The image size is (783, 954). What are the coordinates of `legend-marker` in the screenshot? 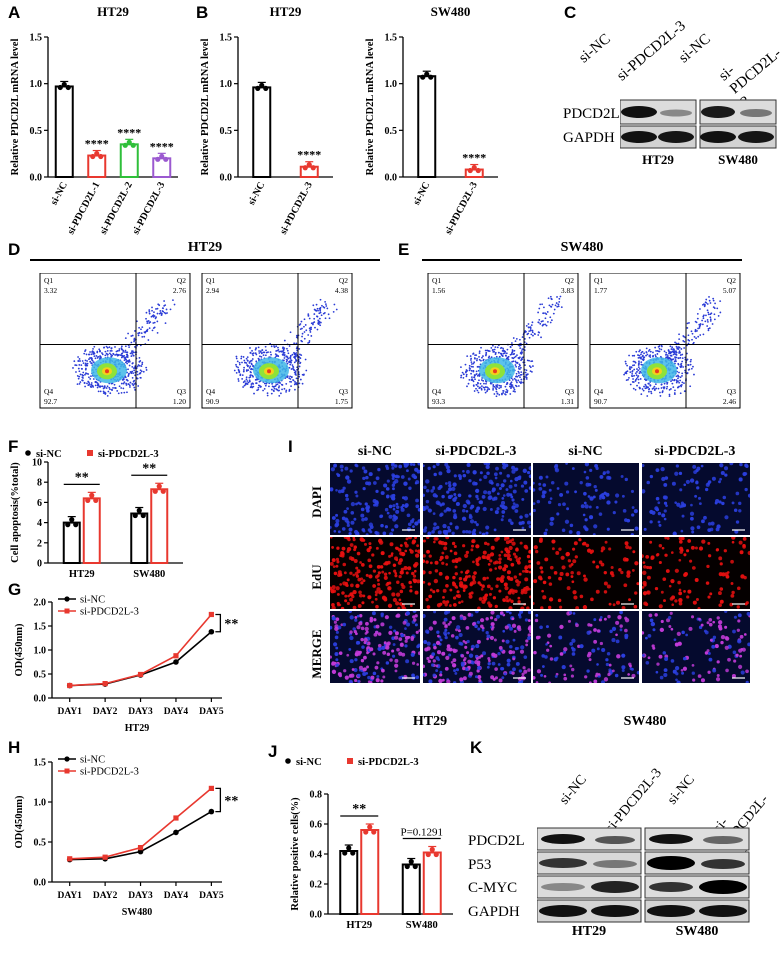 It's located at (90, 453).